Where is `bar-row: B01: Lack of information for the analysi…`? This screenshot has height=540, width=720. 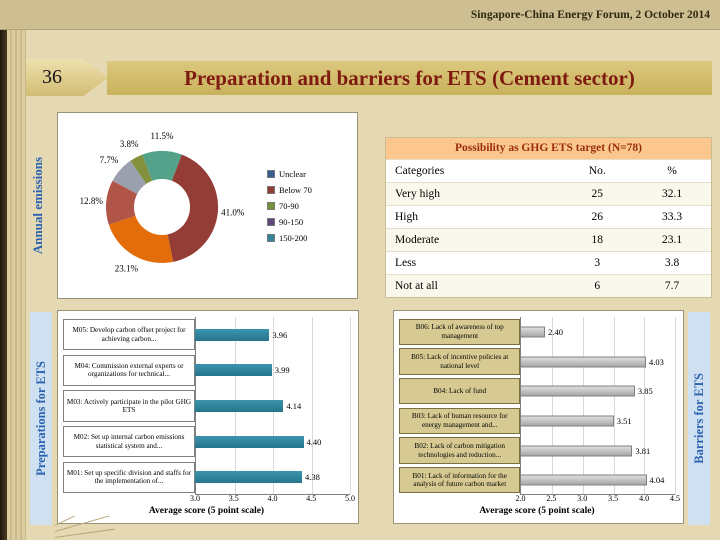 bar-row: B01: Lack of information for the analysi… is located at coordinates (537, 480).